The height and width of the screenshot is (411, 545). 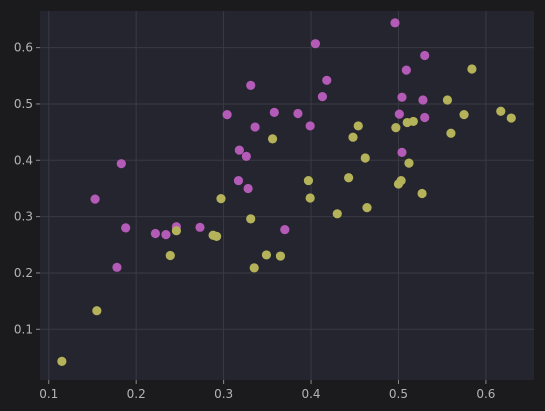 What do you see at coordinates (27, 188) in the screenshot?
I see `y-axis: 0.1 0.2 0.3 0.4 0.5 0.6` at bounding box center [27, 188].